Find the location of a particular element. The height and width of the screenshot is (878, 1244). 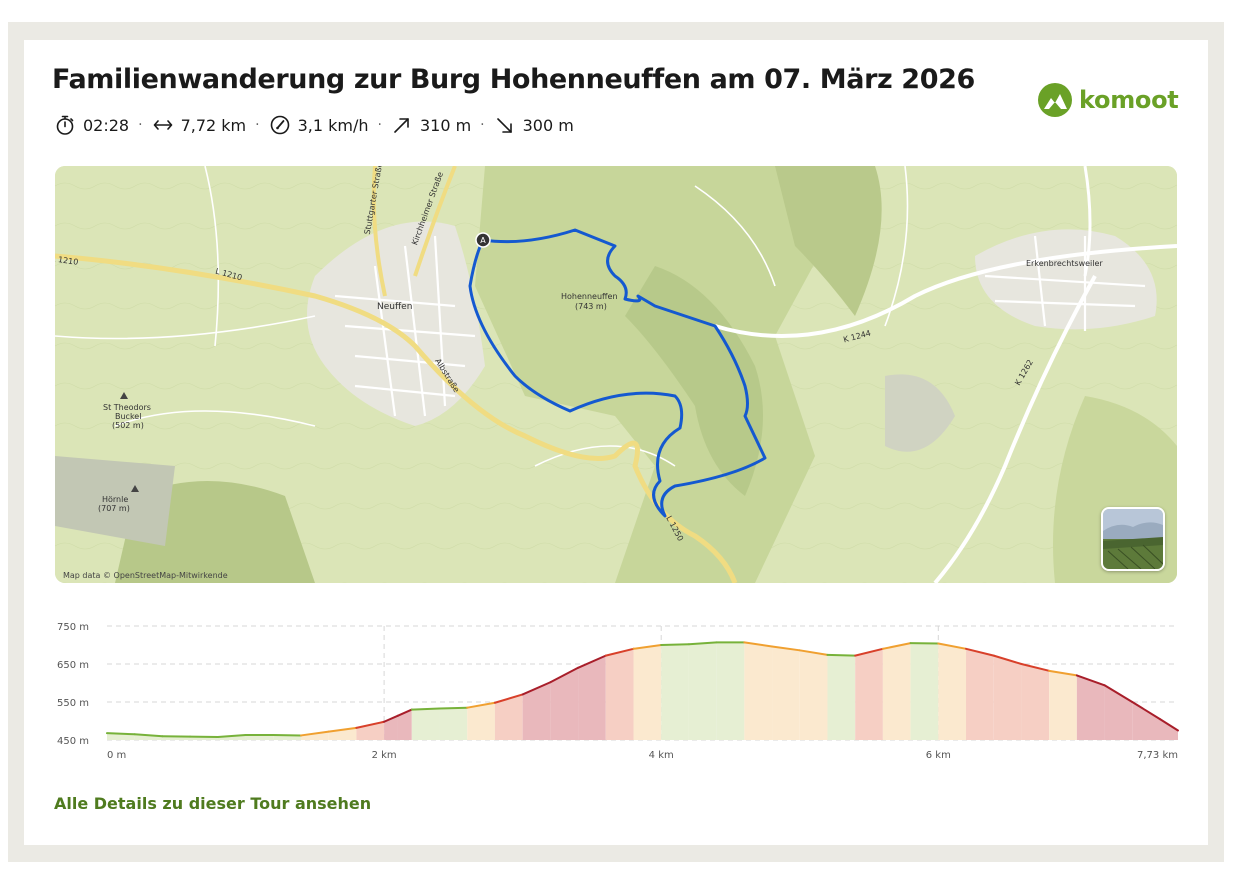

map-label-hoernle-2: (707 m) is located at coordinates (114, 508).